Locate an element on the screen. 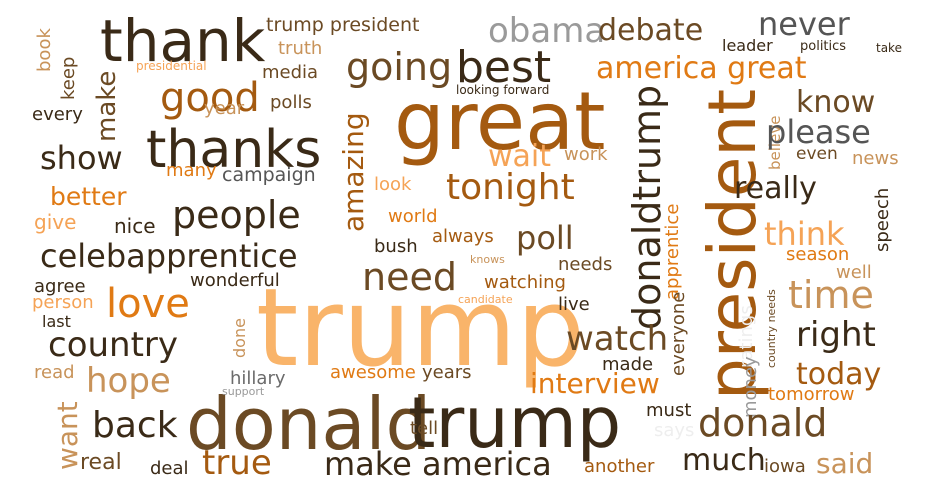 The width and height of the screenshot is (940, 500). word-love: love is located at coordinates (148, 304).